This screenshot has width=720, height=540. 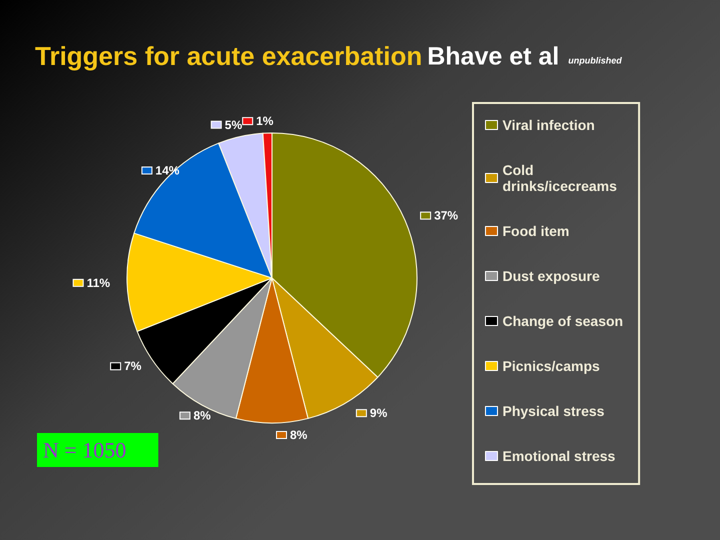 I want to click on data-label: 7%, so click(x=133, y=366).